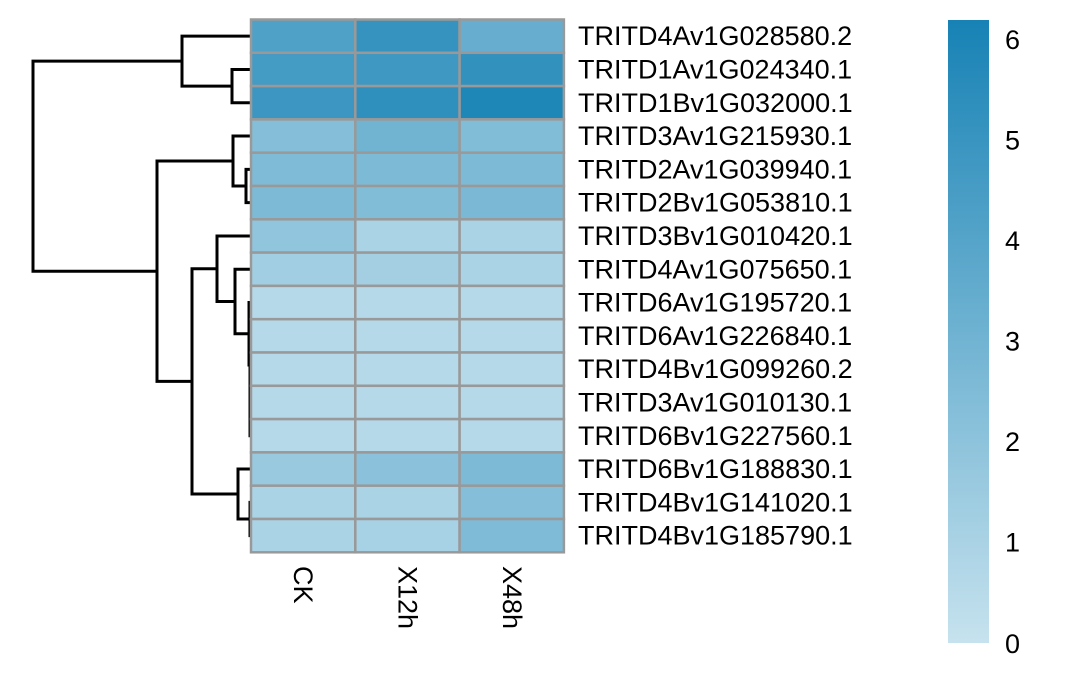  I want to click on color-legend: 0 1 2 3 4 5 6, so click(984, 339).